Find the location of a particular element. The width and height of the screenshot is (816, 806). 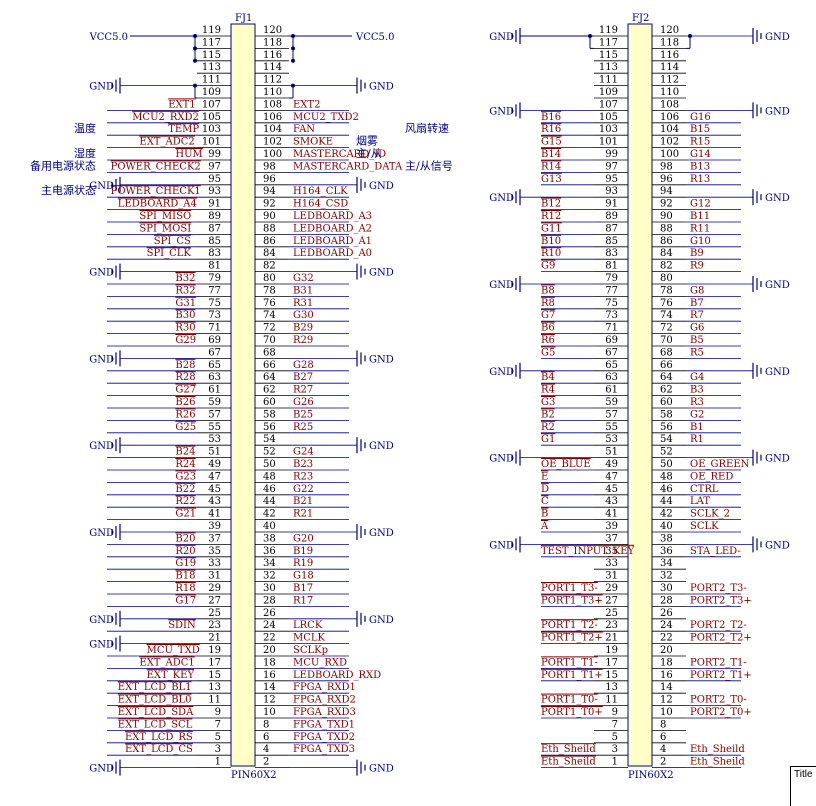

title-block: Title is located at coordinates (803, 786).